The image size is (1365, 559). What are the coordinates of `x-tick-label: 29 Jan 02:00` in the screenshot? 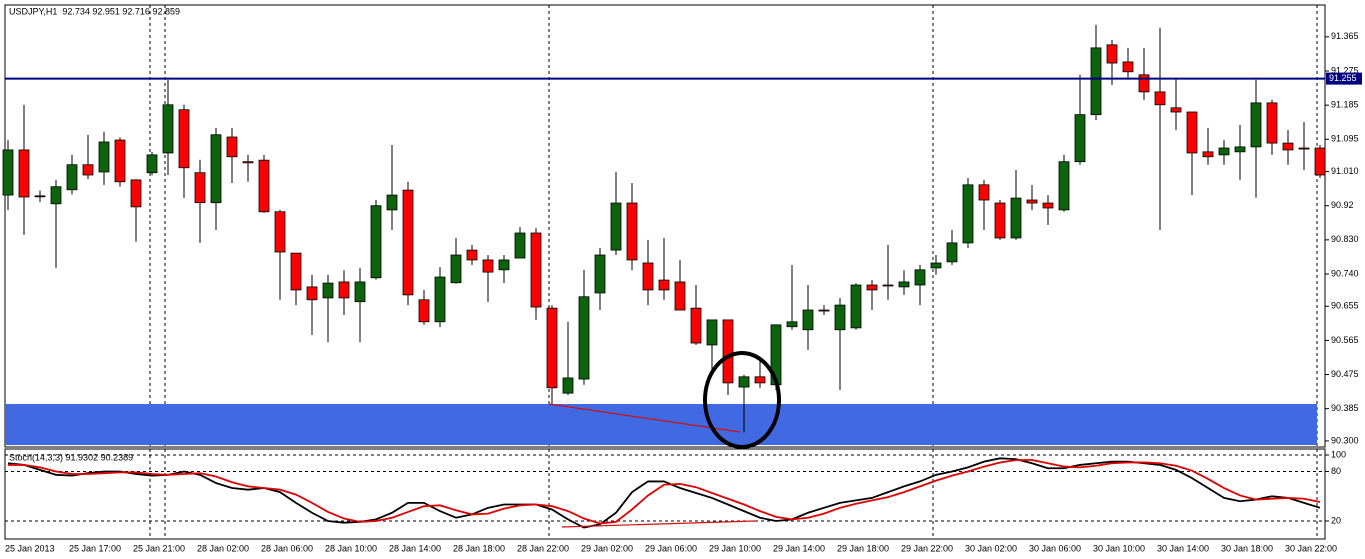 It's located at (607, 548).